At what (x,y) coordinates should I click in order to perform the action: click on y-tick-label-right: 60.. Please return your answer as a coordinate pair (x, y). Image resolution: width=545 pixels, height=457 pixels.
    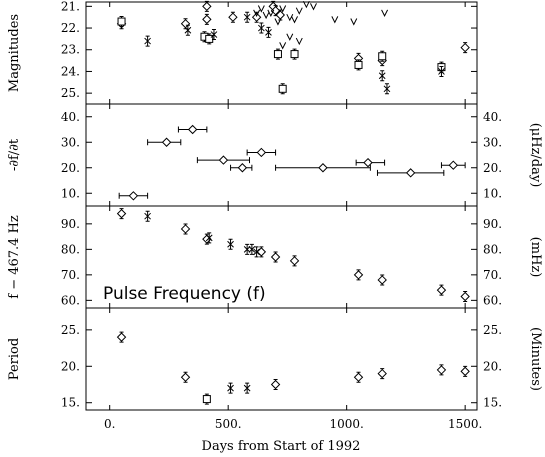
    Looking at the image, I should click on (492, 300).